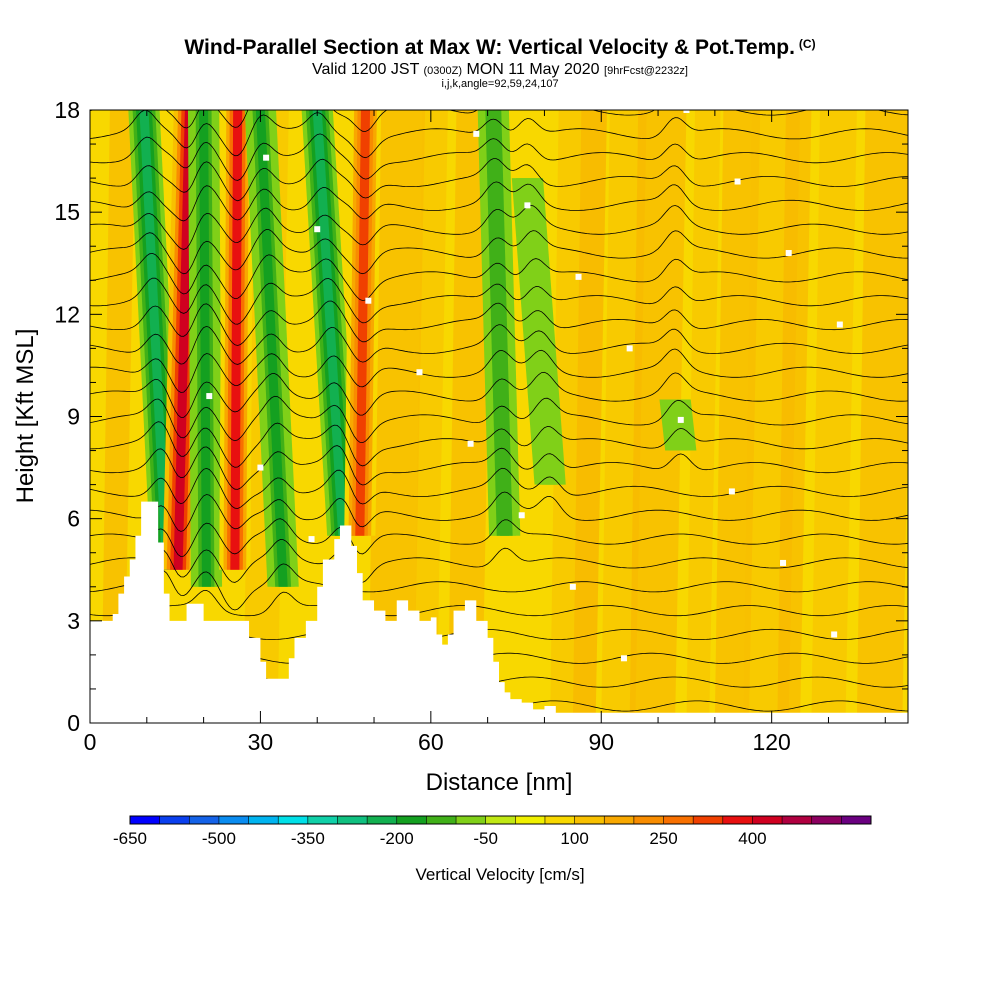 Image resolution: width=1000 pixels, height=1000 pixels. I want to click on forecast-info: [9hrFcst@2232z], so click(646, 71).